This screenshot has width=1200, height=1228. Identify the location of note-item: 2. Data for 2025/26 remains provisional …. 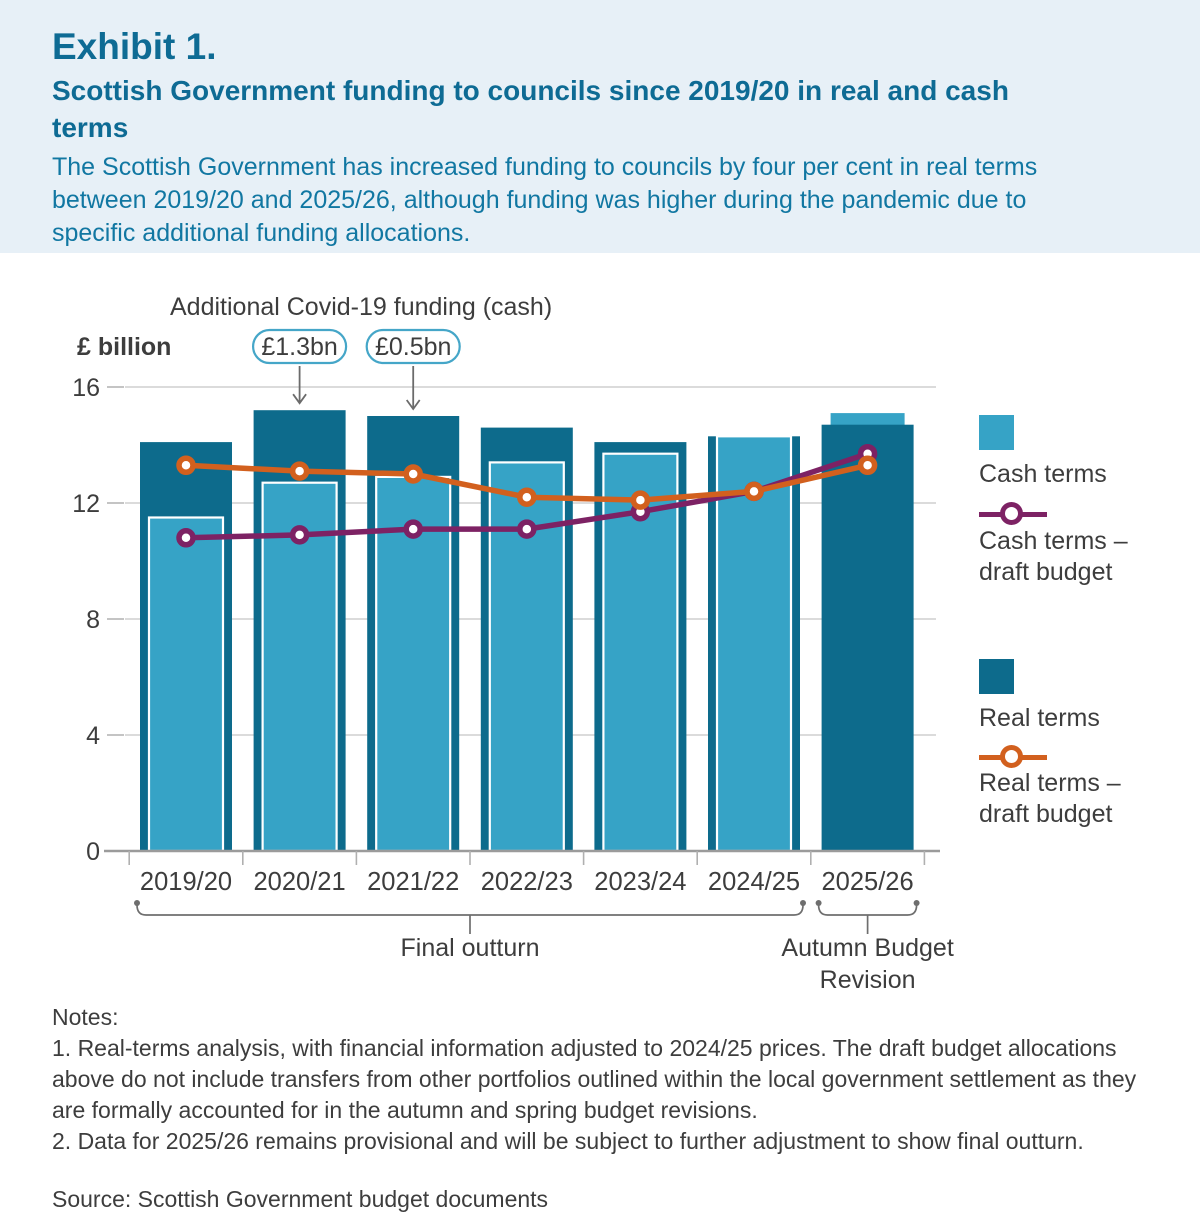
(568, 1141).